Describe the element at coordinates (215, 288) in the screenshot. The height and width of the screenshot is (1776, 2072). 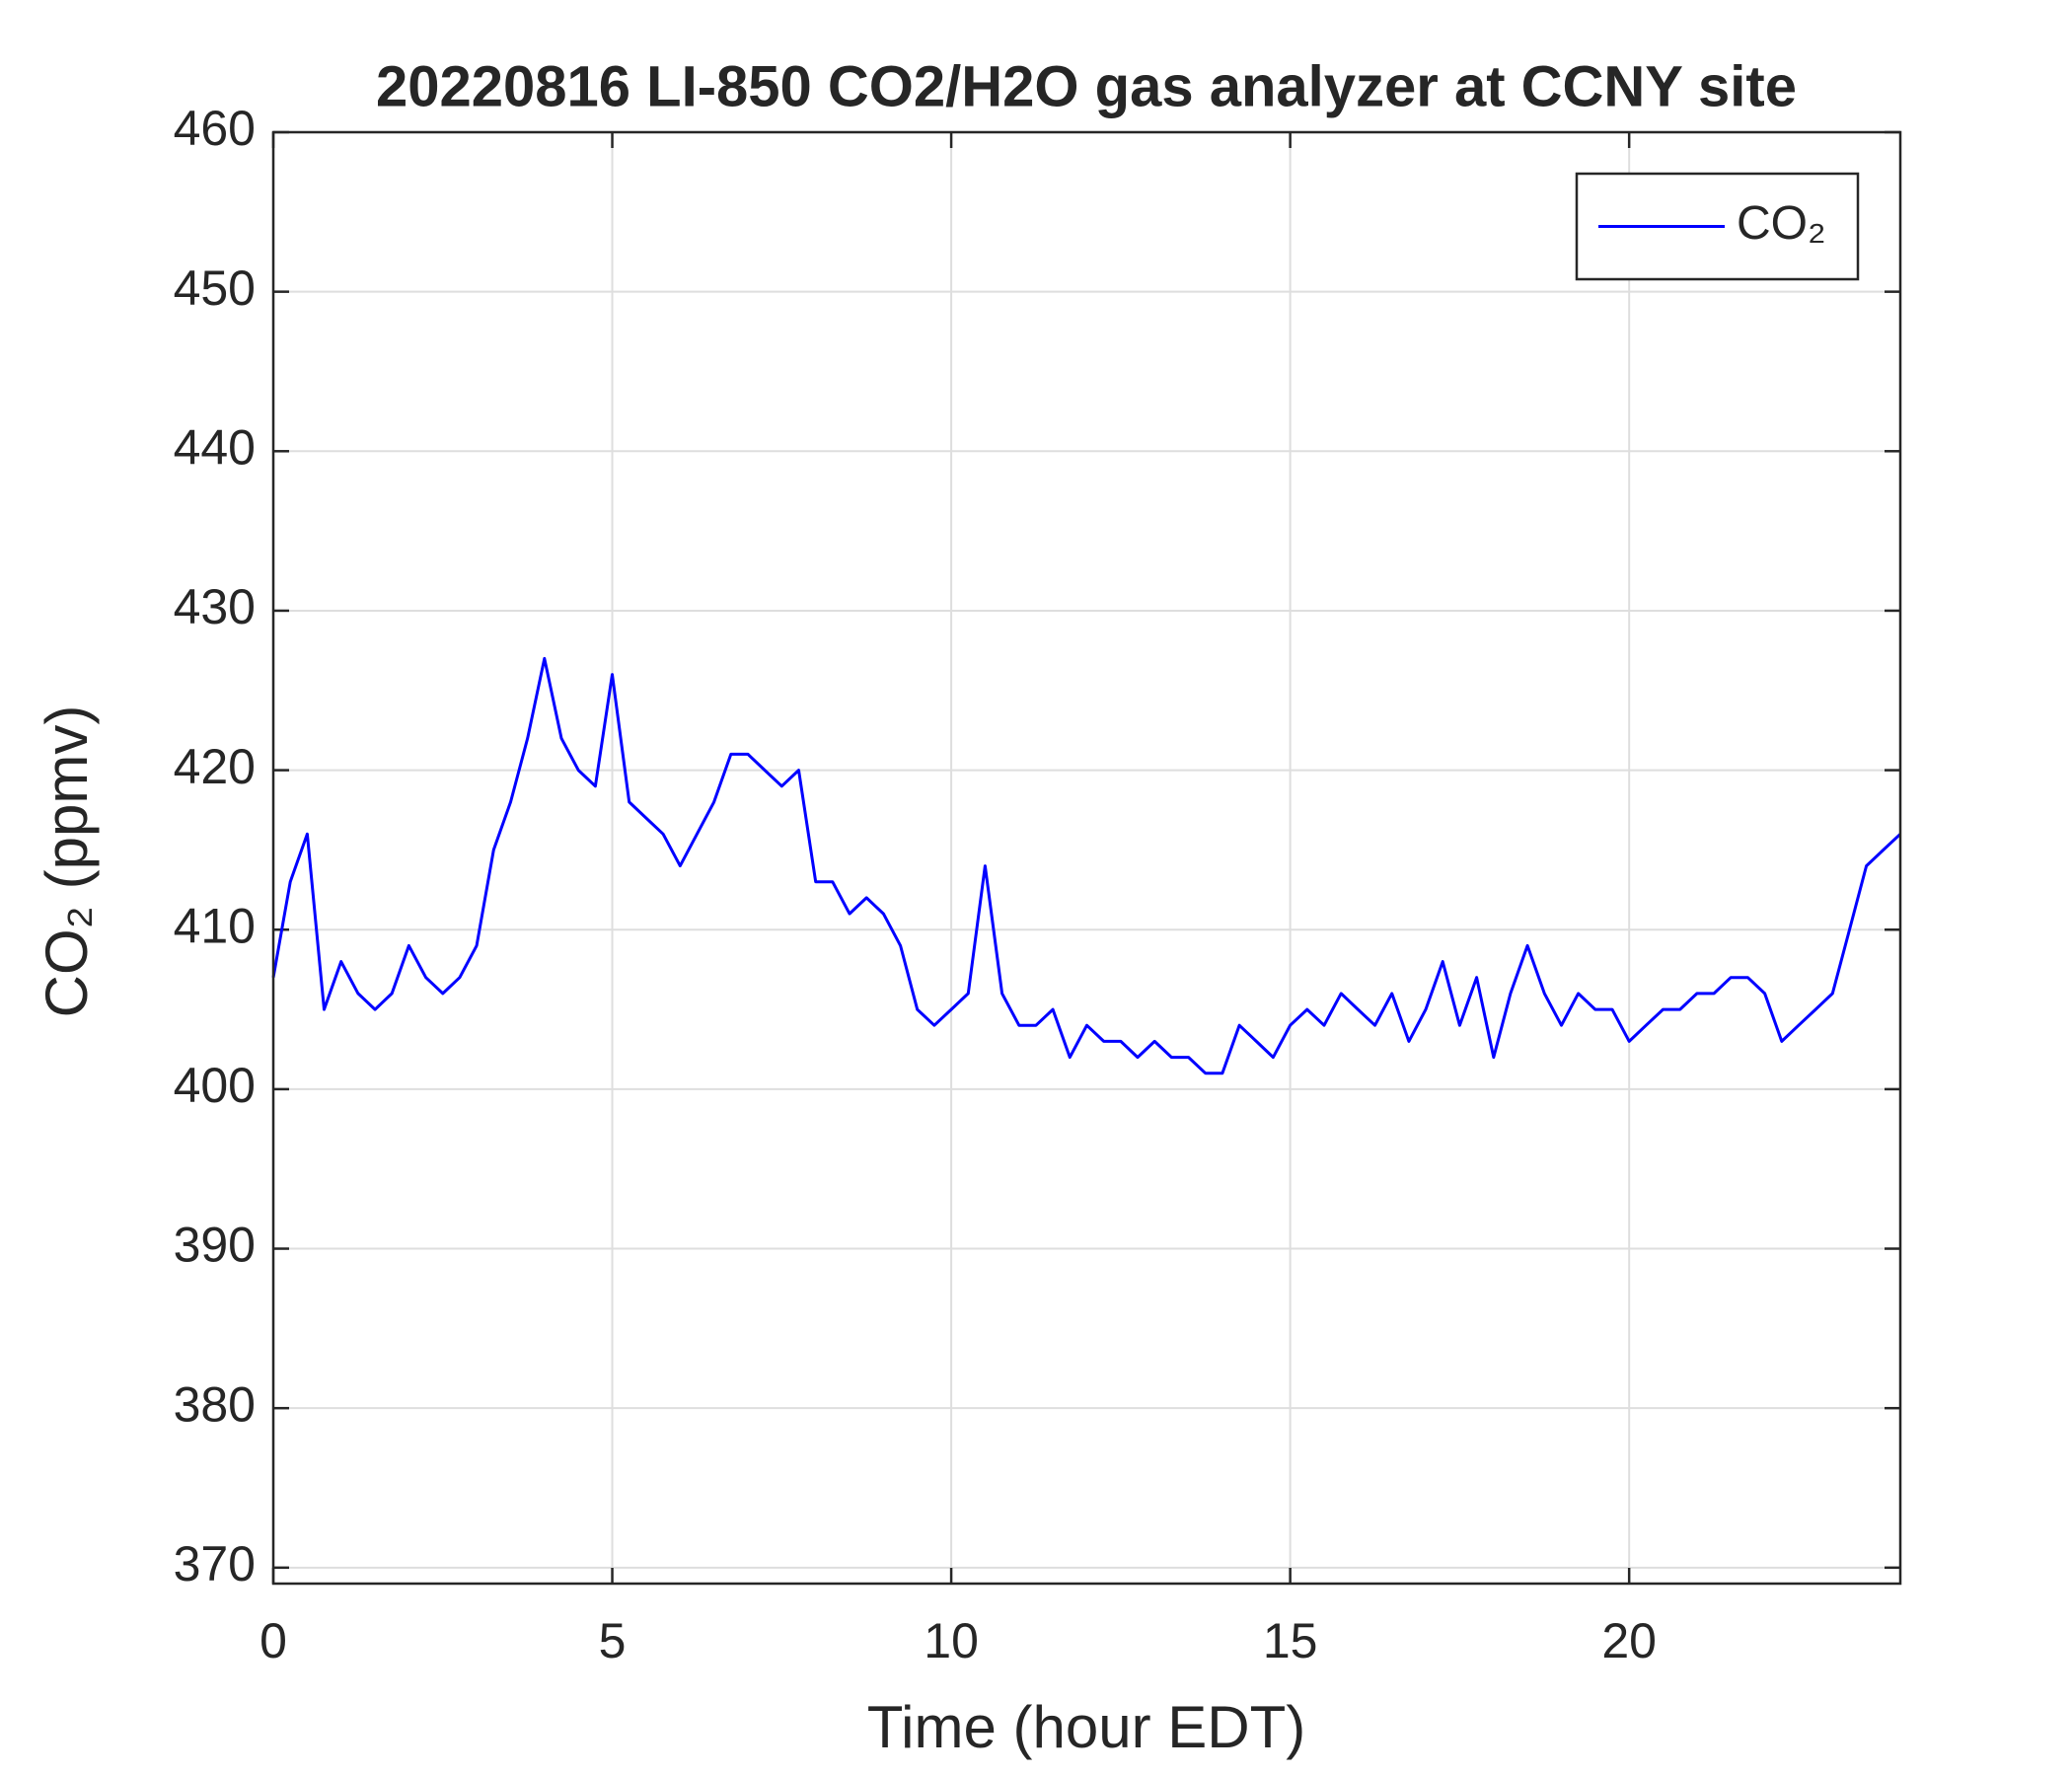
I see `y-tick-label: 450` at that location.